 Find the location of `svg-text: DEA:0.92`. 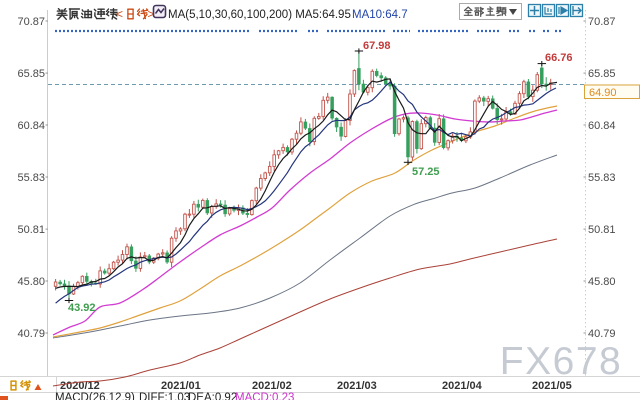

svg-text: DEA:0.92 is located at coordinates (212, 396).